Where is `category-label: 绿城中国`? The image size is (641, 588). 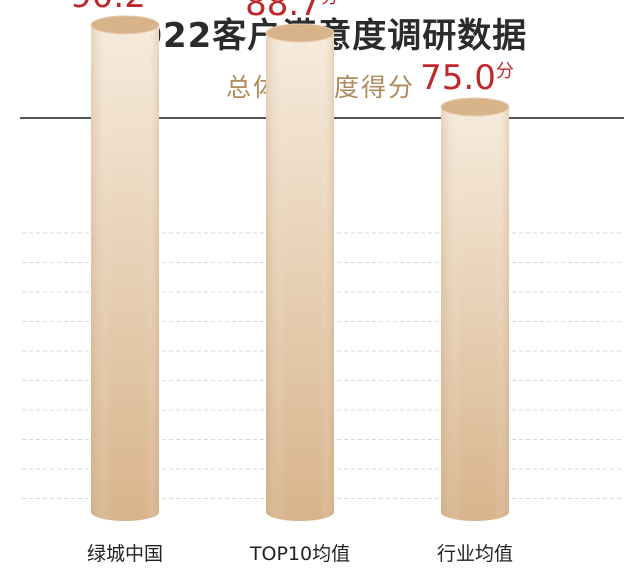
category-label: 绿城中国 is located at coordinates (125, 554).